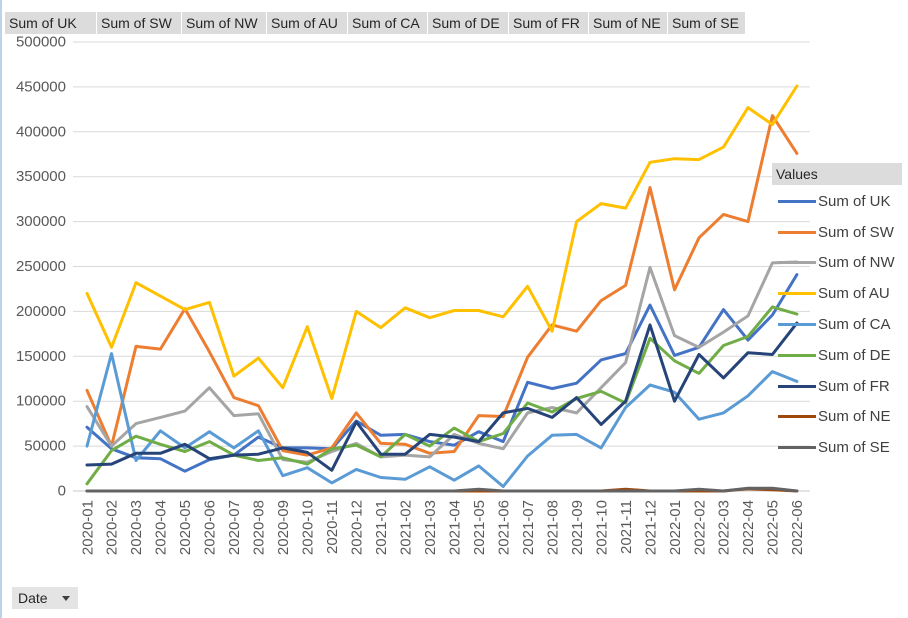  What do you see at coordinates (856, 232) in the screenshot?
I see `legend-label: Sum of SW` at bounding box center [856, 232].